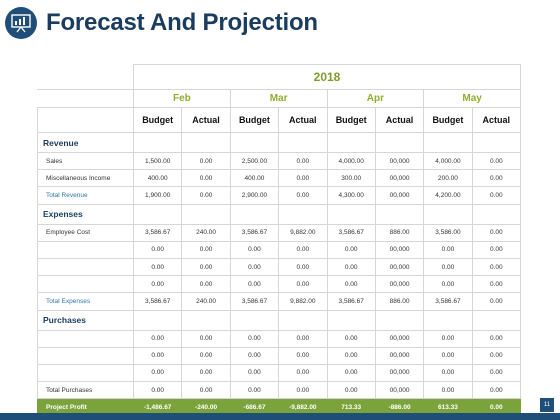 Image resolution: width=560 pixels, height=420 pixels. Describe the element at coordinates (157, 195) in the screenshot. I see `value-cell: 1,900.00` at that location.